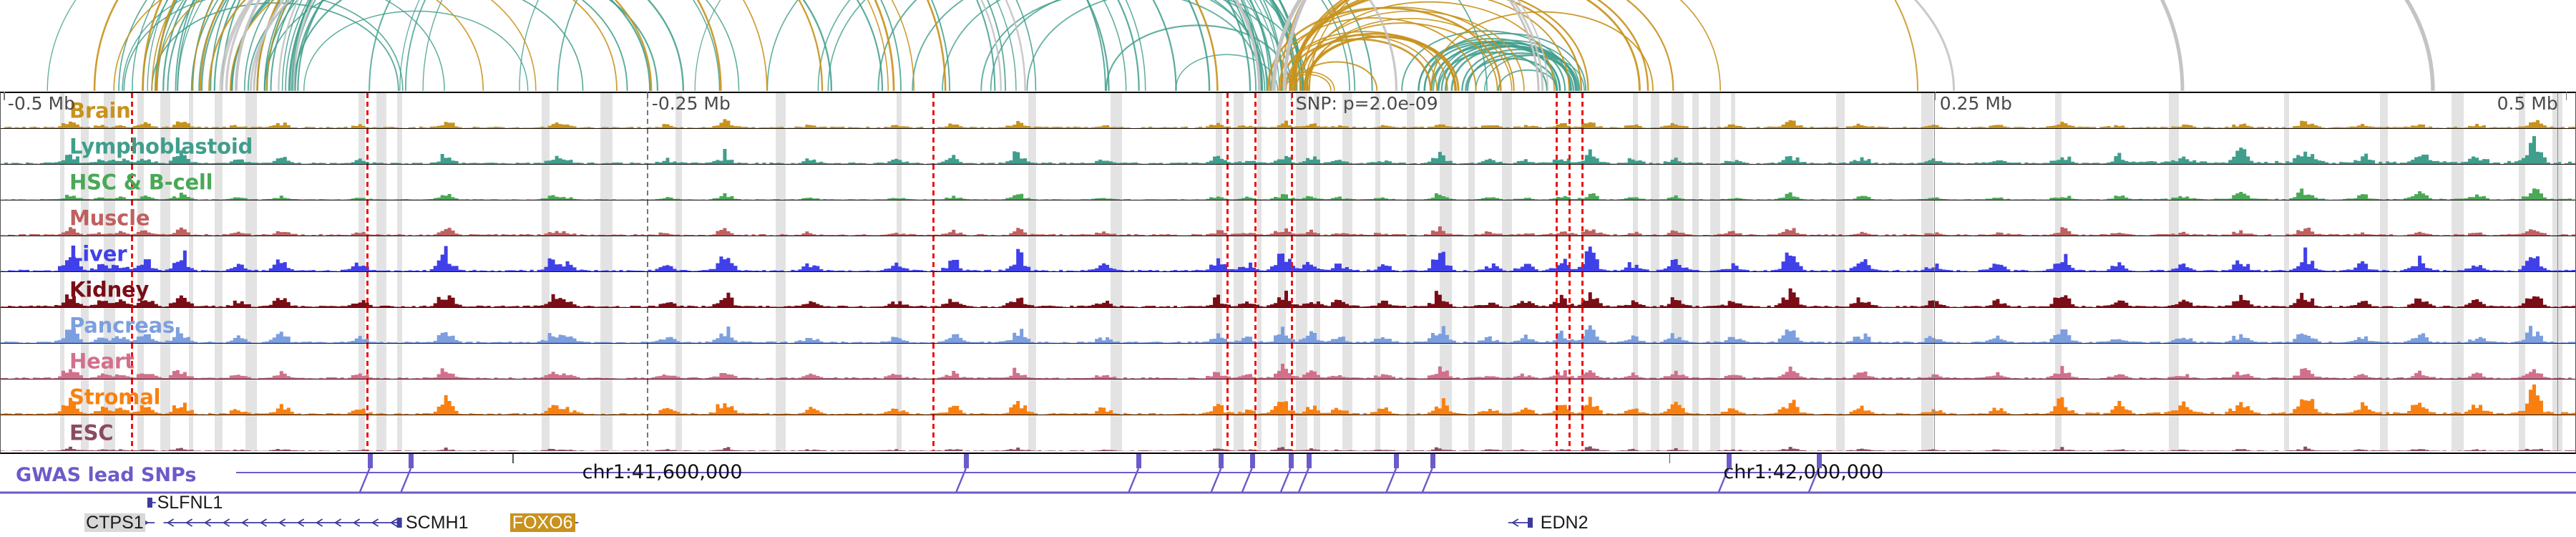 The width and height of the screenshot is (2576, 537). I want to click on gene-label-edn2: EDN2, so click(1564, 523).